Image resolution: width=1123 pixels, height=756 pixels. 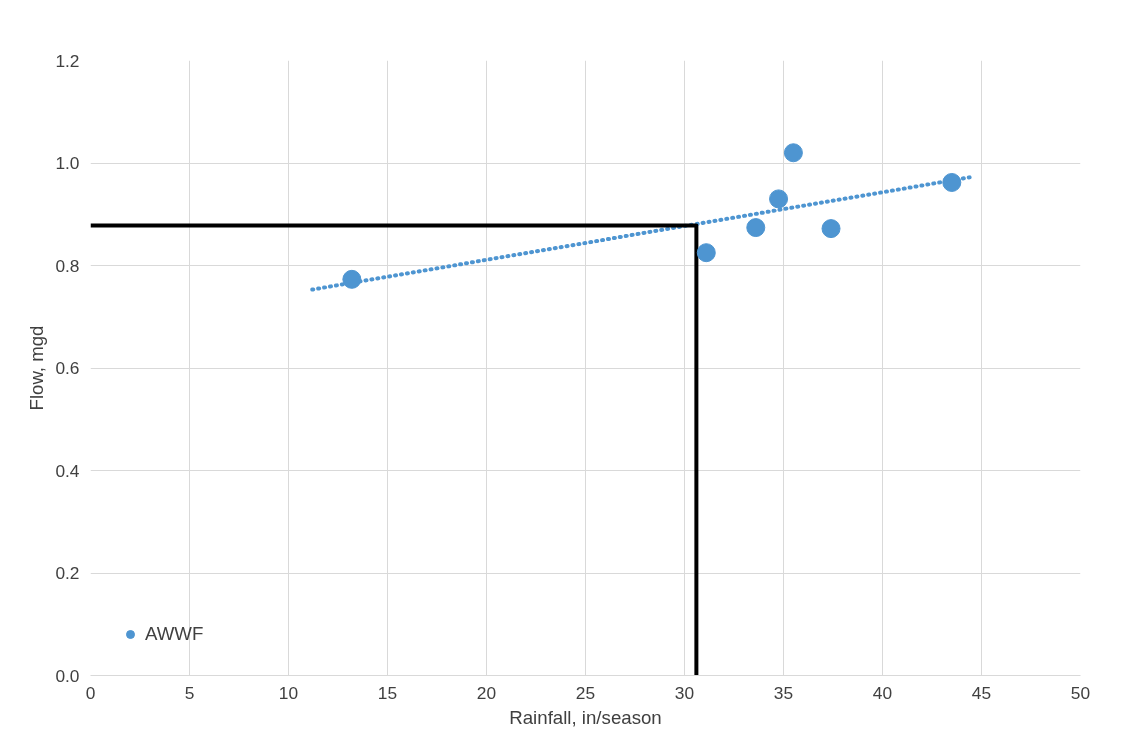 I want to click on x-tick-label: 25, so click(x=585, y=692).